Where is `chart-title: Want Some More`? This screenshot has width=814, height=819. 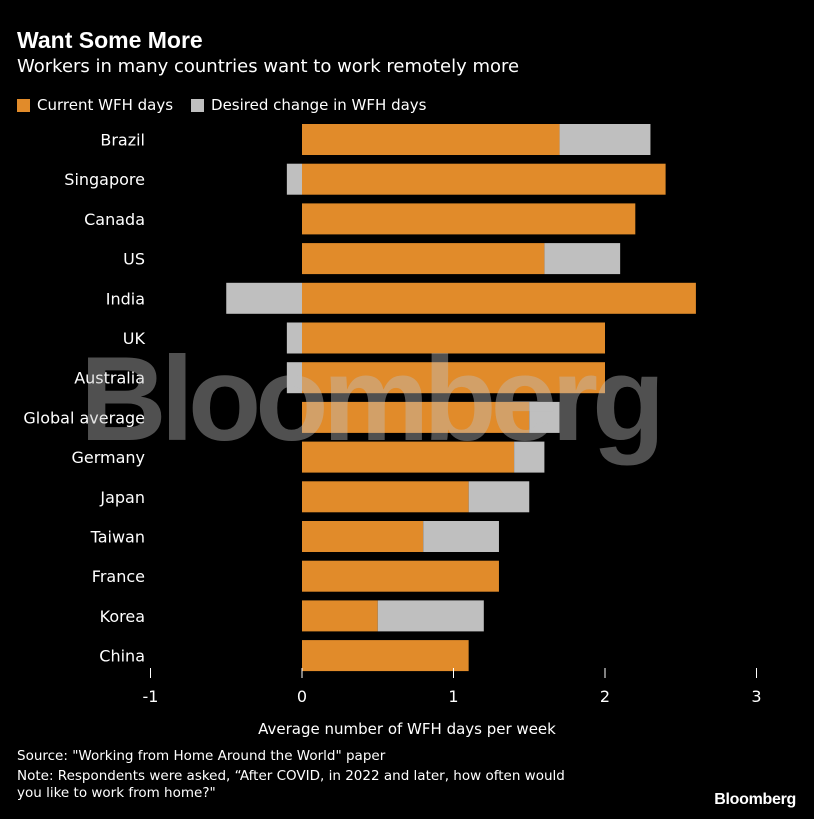 chart-title: Want Some More is located at coordinates (110, 40).